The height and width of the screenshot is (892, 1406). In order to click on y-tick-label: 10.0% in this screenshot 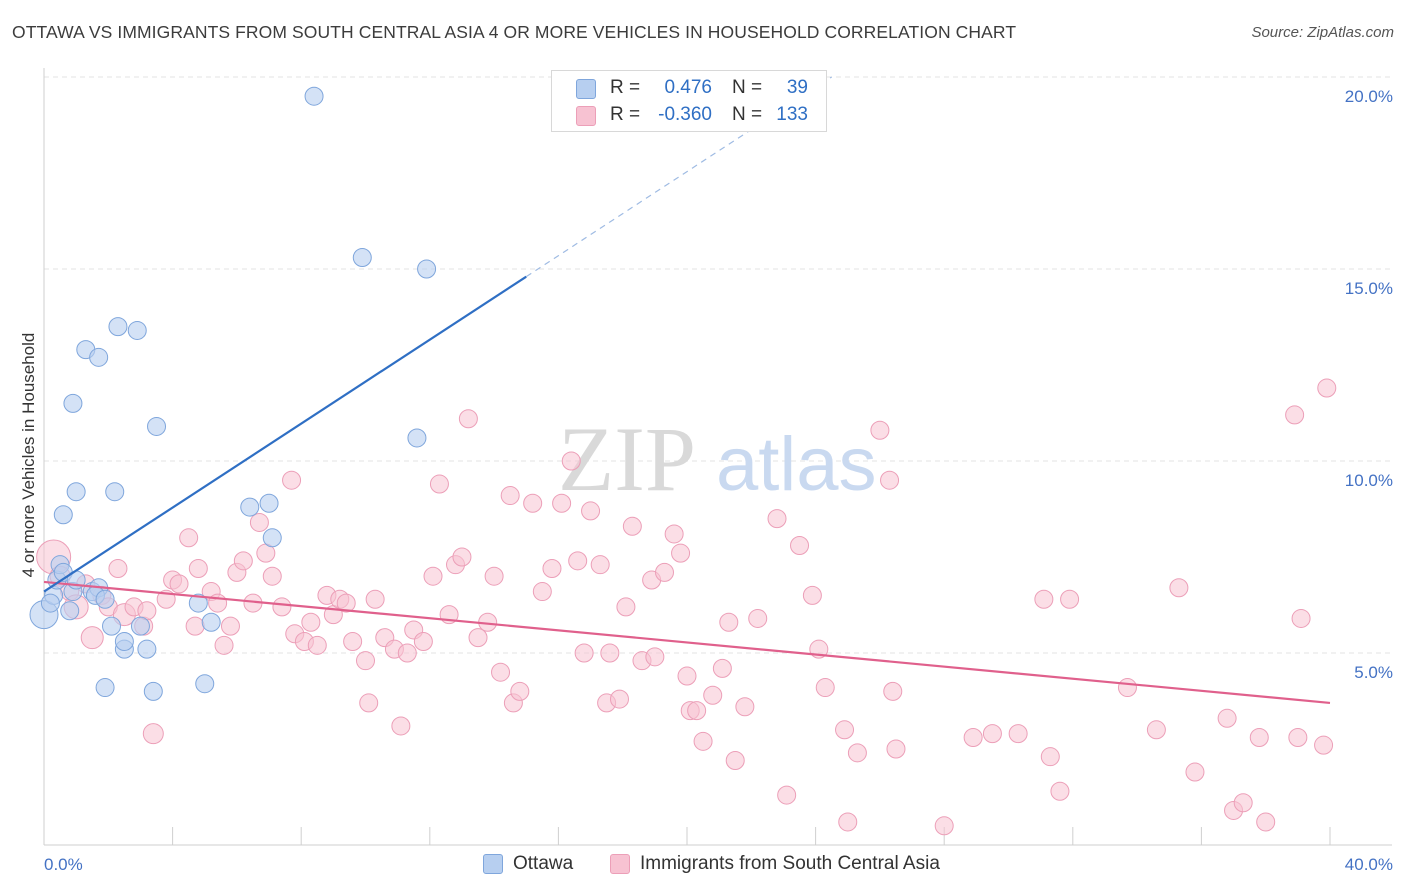, I will do `click(1369, 480)`.